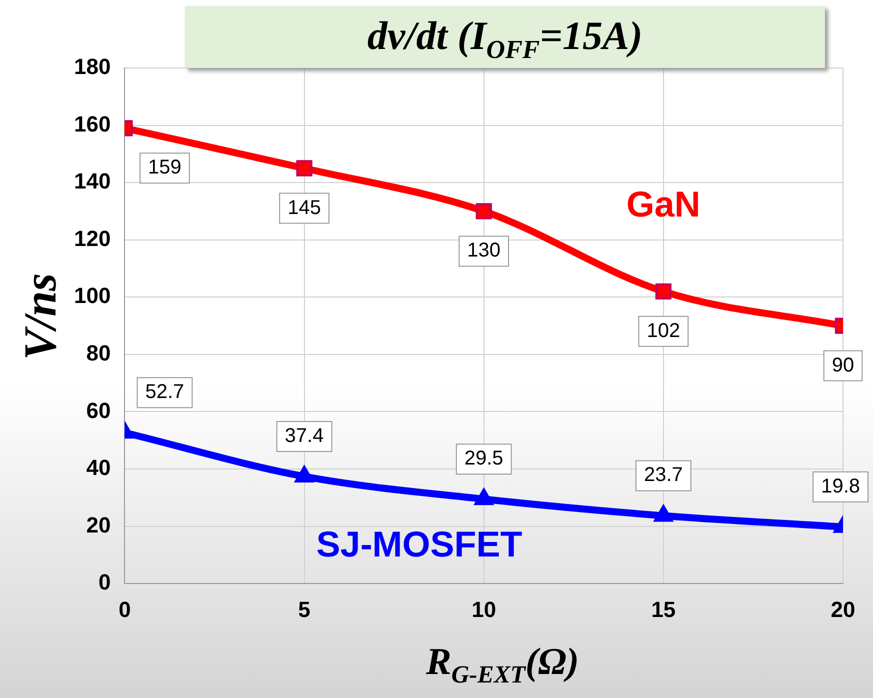 The image size is (873, 698). Describe the element at coordinates (843, 365) in the screenshot. I see `data-label: 90` at that location.